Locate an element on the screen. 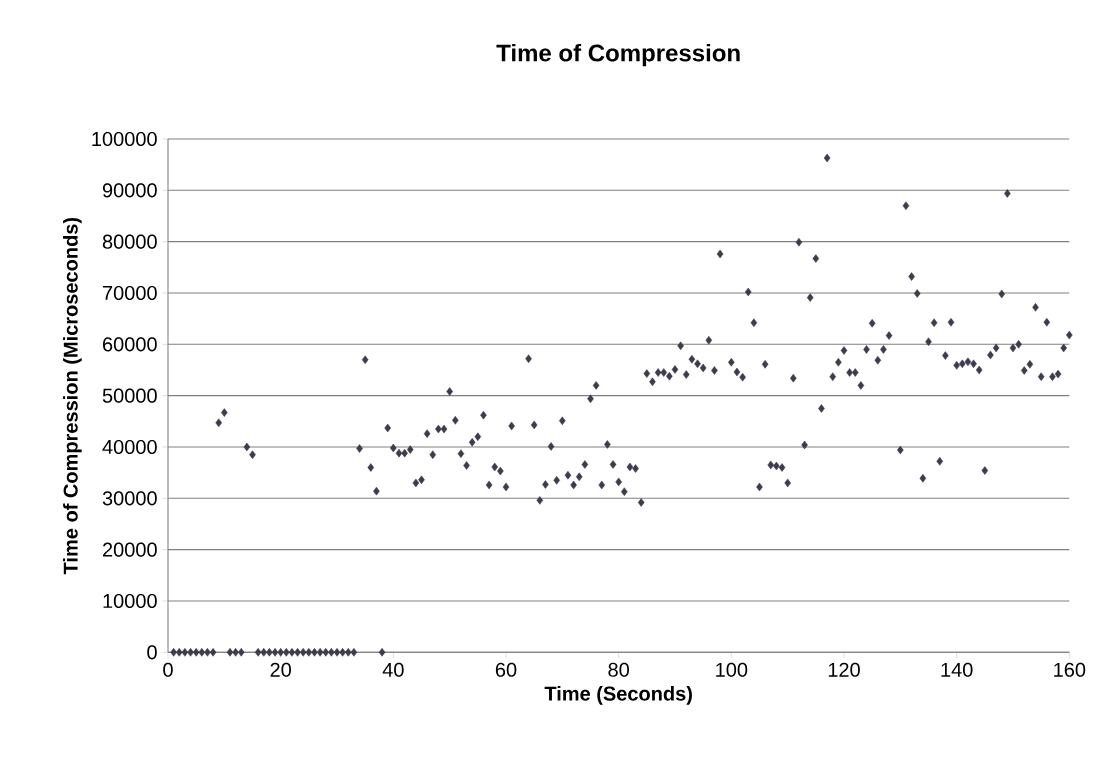 Image resolution: width=1101 pixels, height=771 pixels. x-tick-label: 120 is located at coordinates (844, 669).